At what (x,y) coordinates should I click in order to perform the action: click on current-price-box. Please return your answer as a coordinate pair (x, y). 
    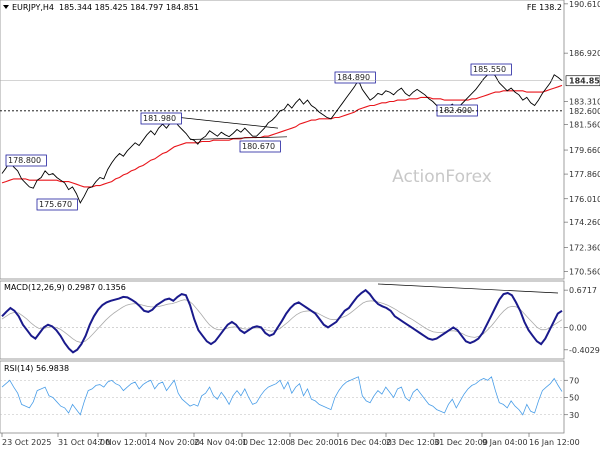
    Looking at the image, I should click on (582, 81).